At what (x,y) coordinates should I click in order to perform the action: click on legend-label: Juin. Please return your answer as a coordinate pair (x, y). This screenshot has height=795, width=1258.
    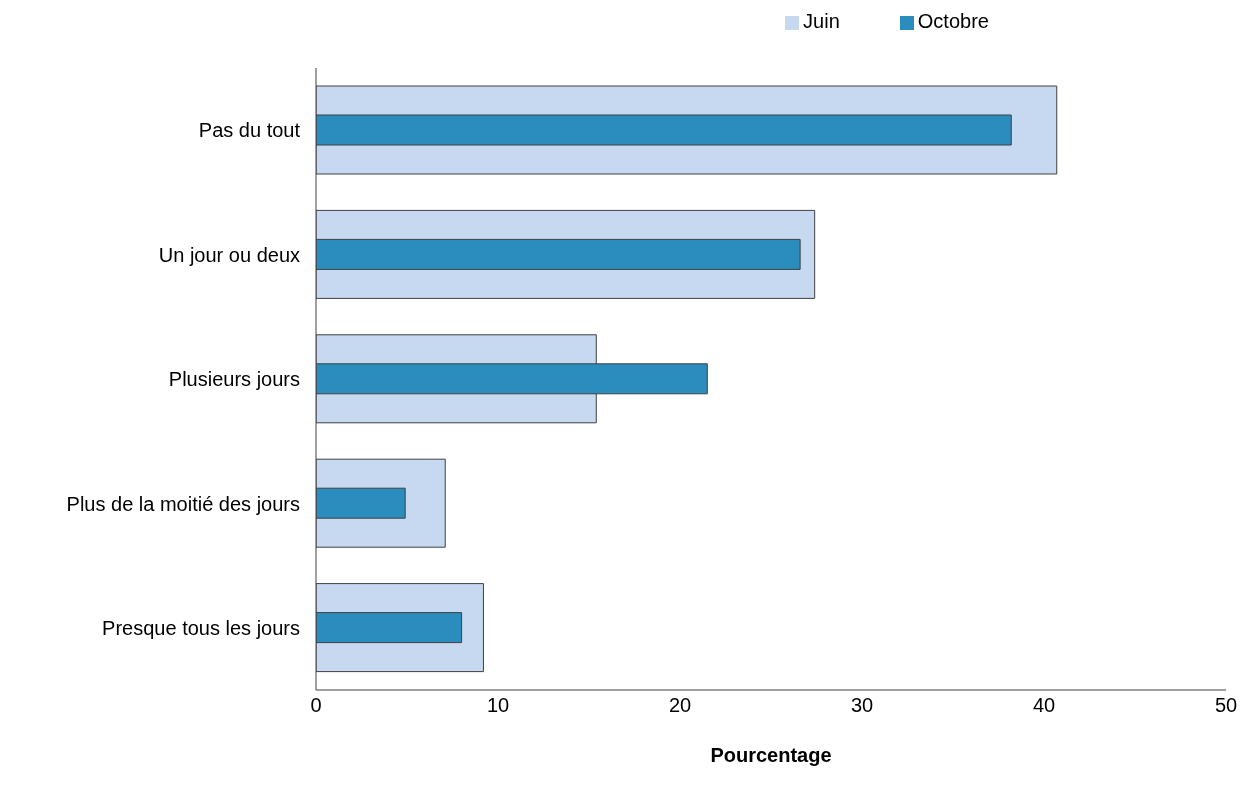
    Looking at the image, I should click on (821, 21).